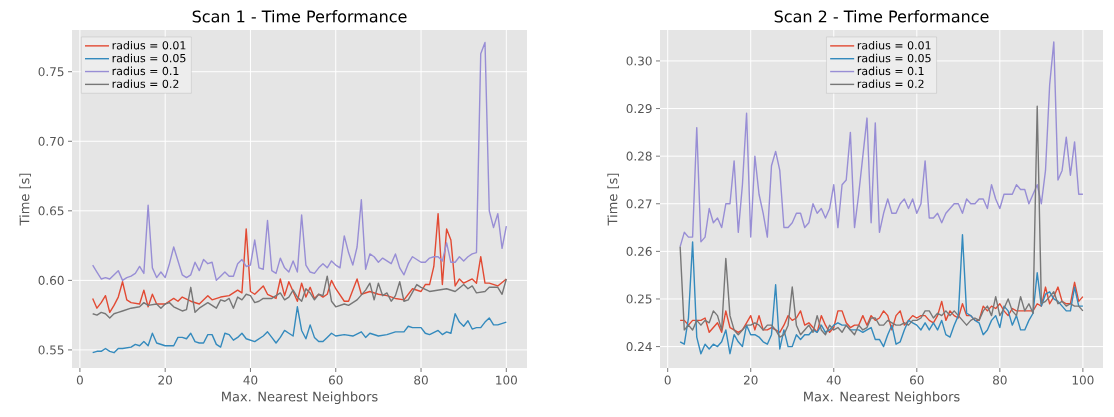  I want to click on y-tick-label: 0.30, so click(639, 61).